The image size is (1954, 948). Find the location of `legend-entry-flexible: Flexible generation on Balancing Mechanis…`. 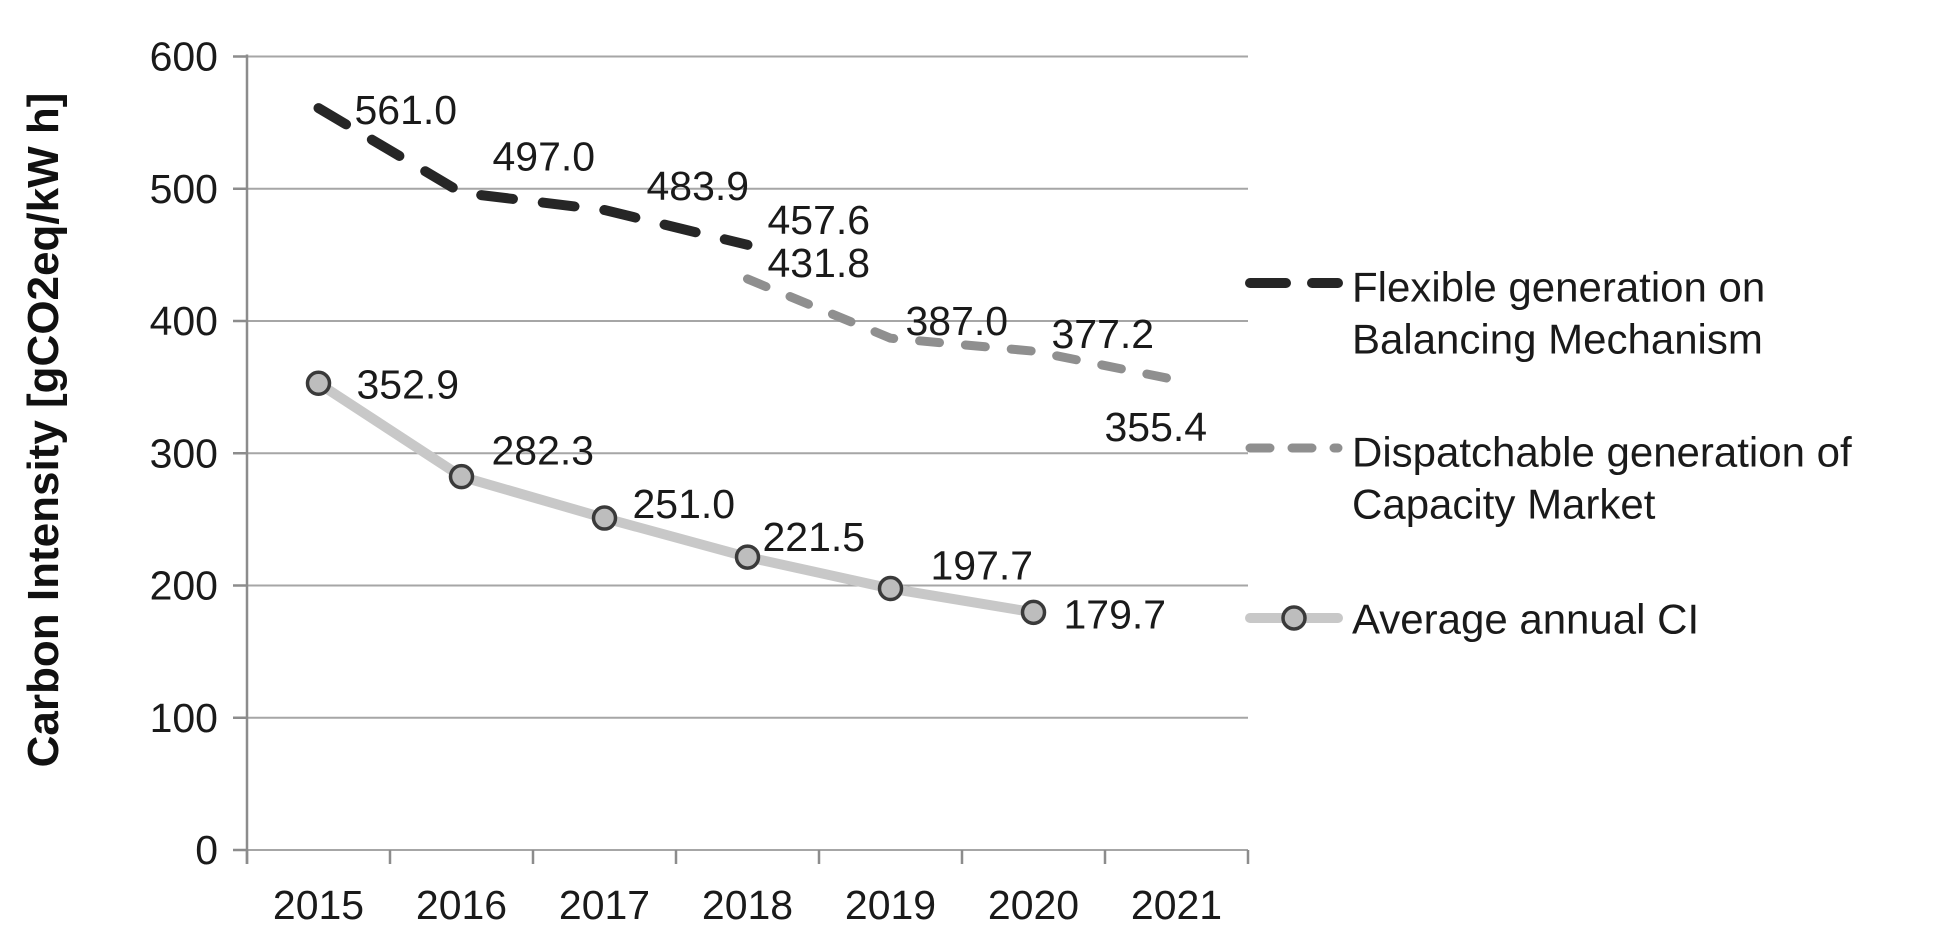

legend-entry-flexible: Flexible generation on Balancing Mechanis… is located at coordinates (1505, 313).